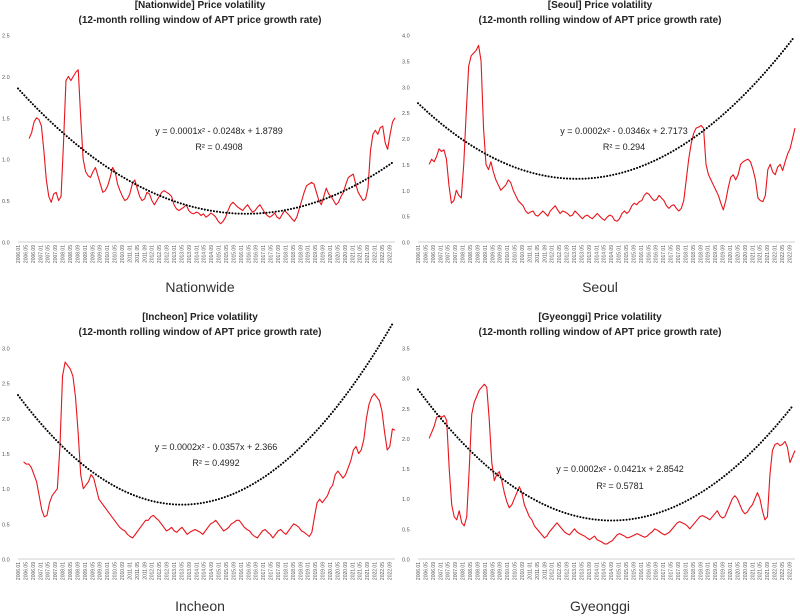 The height and width of the screenshot is (616, 800). I want to click on x-tick-label: 2017.09, so click(279, 571).